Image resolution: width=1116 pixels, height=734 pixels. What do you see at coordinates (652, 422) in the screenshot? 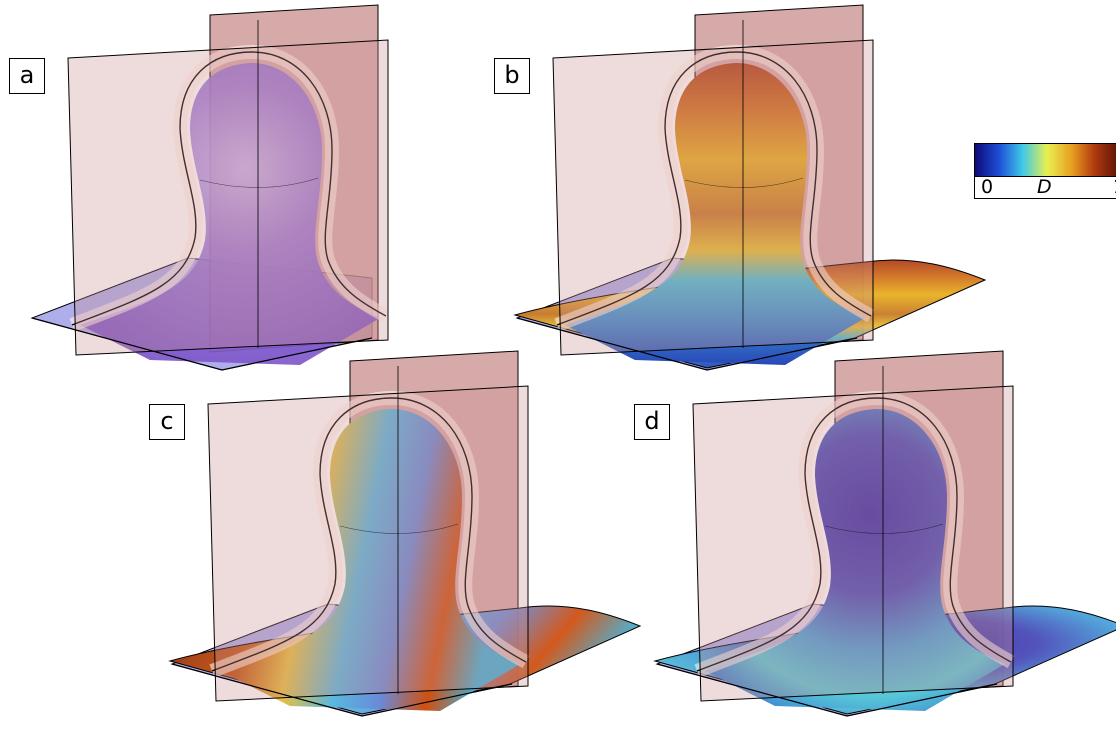
I see `panel-label-d: d` at bounding box center [652, 422].